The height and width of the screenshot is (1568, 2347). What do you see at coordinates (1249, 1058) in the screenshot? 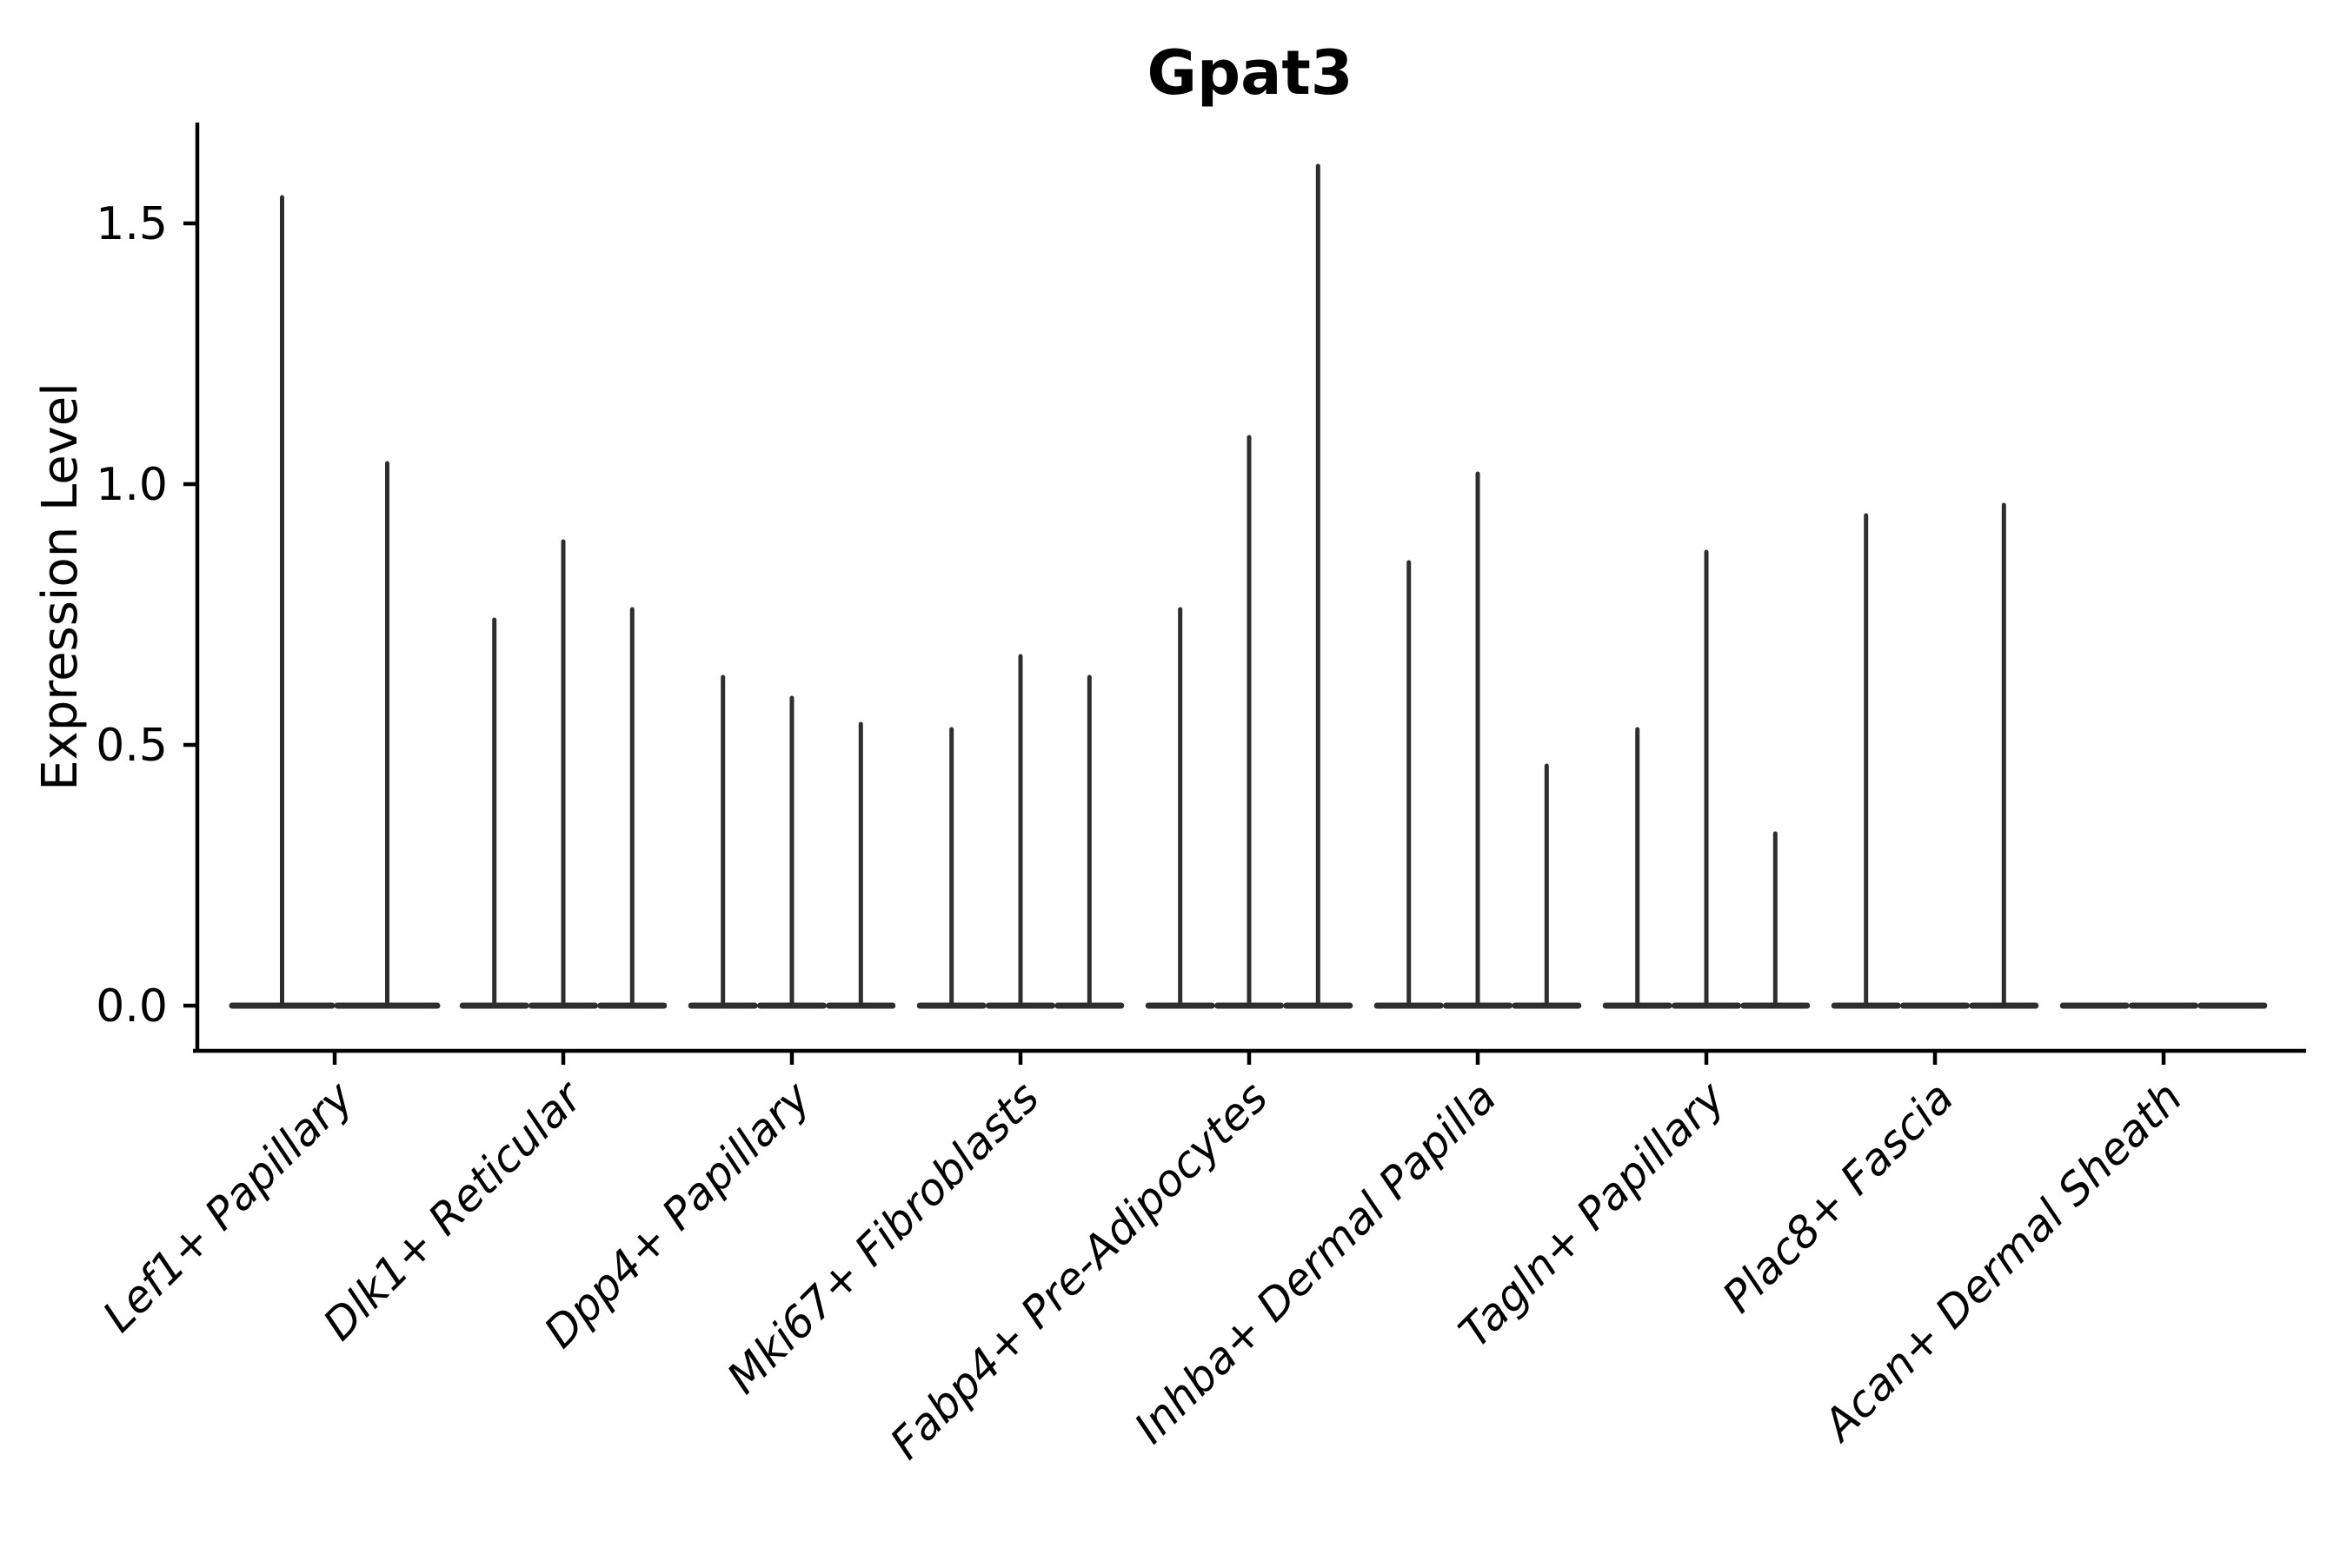
I see `x-axis-ticks` at bounding box center [1249, 1058].